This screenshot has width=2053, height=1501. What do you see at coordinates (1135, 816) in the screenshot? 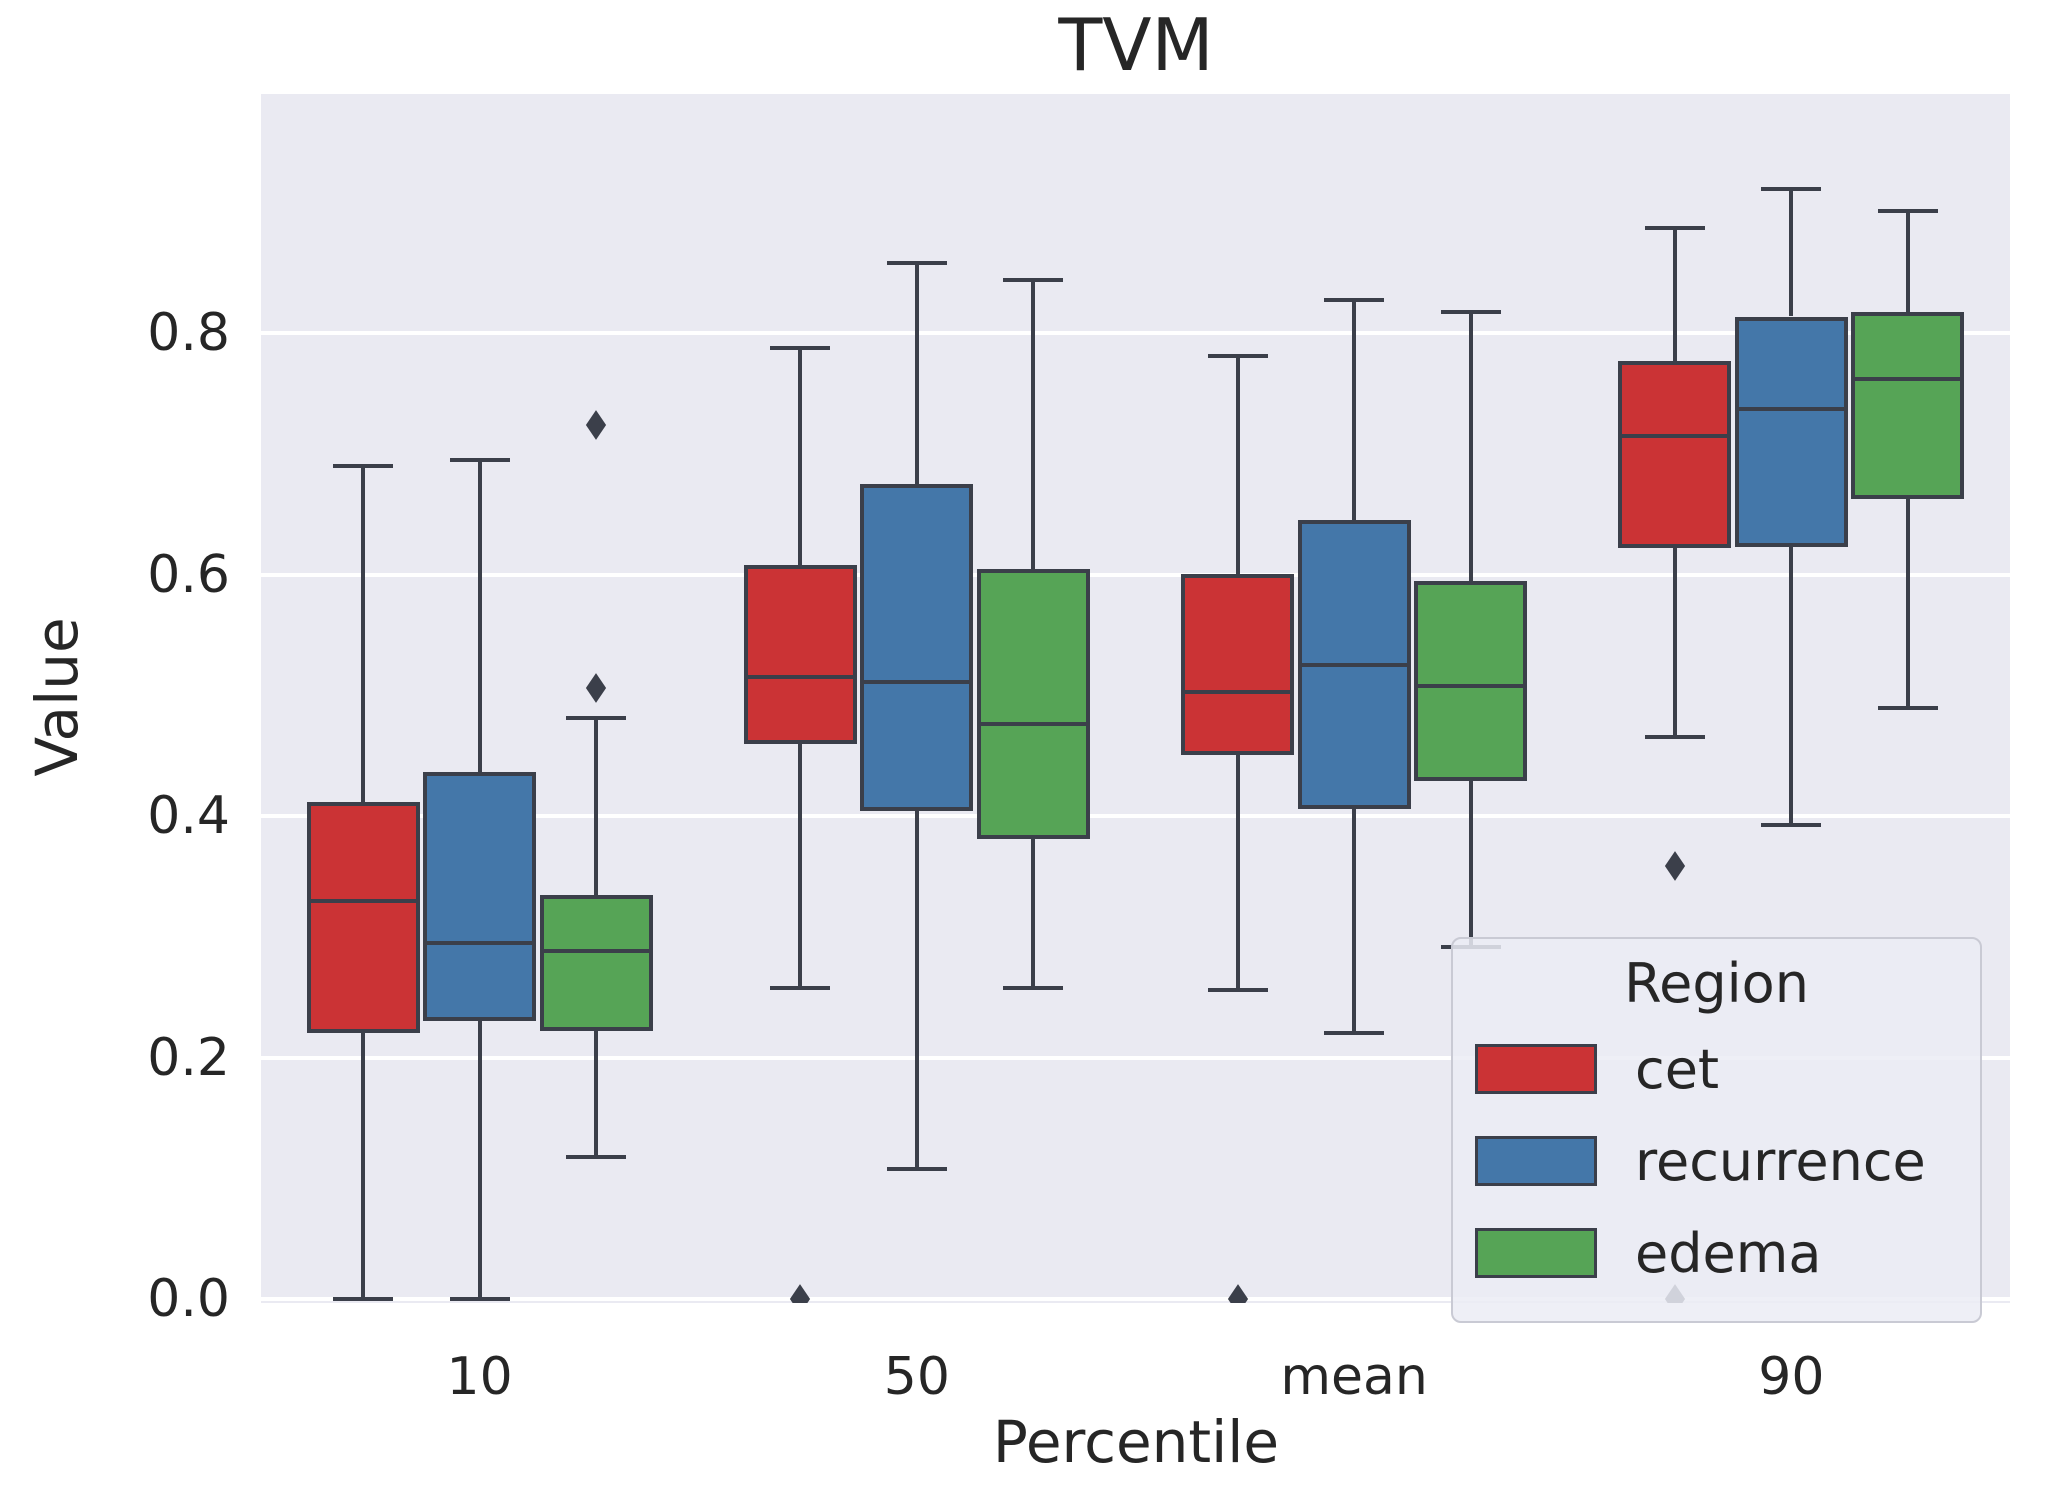
I see `gridline-y-0.4` at bounding box center [1135, 816].